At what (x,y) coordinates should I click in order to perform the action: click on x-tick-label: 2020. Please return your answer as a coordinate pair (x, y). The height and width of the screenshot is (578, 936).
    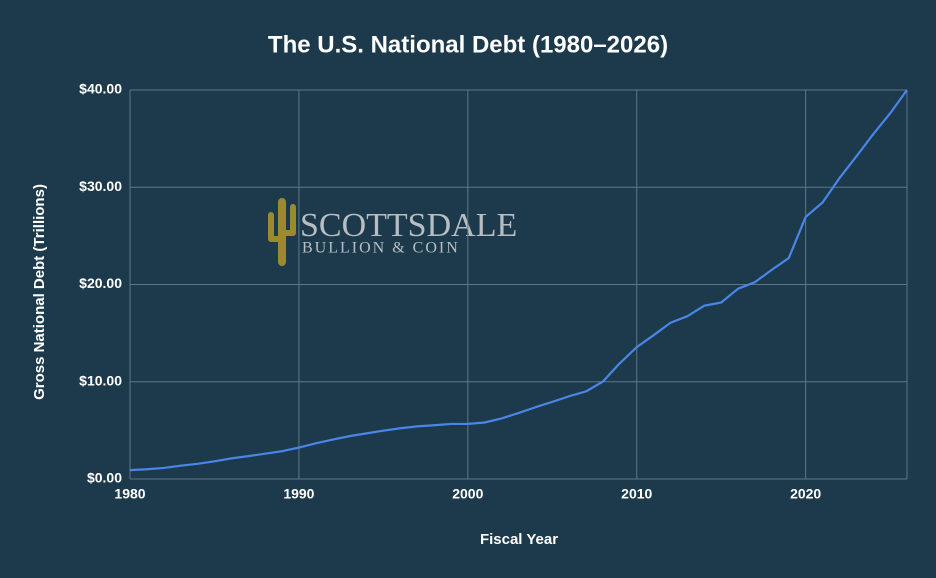
    Looking at the image, I should click on (805, 494).